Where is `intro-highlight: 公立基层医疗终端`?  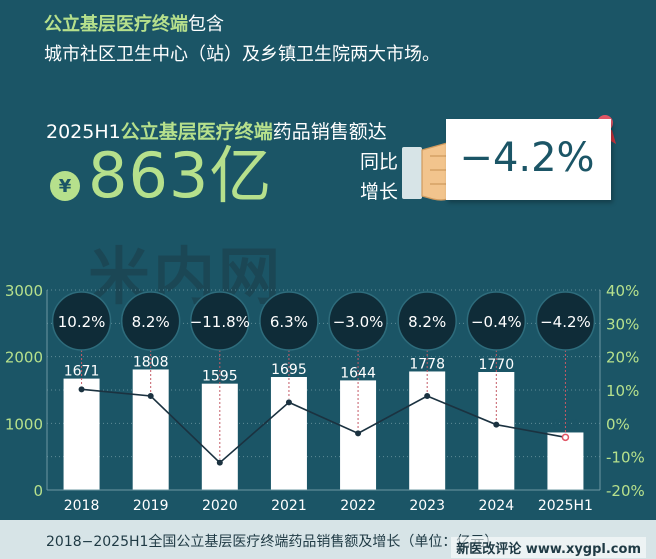
intro-highlight: 公立基层医疗终端 is located at coordinates (116, 24).